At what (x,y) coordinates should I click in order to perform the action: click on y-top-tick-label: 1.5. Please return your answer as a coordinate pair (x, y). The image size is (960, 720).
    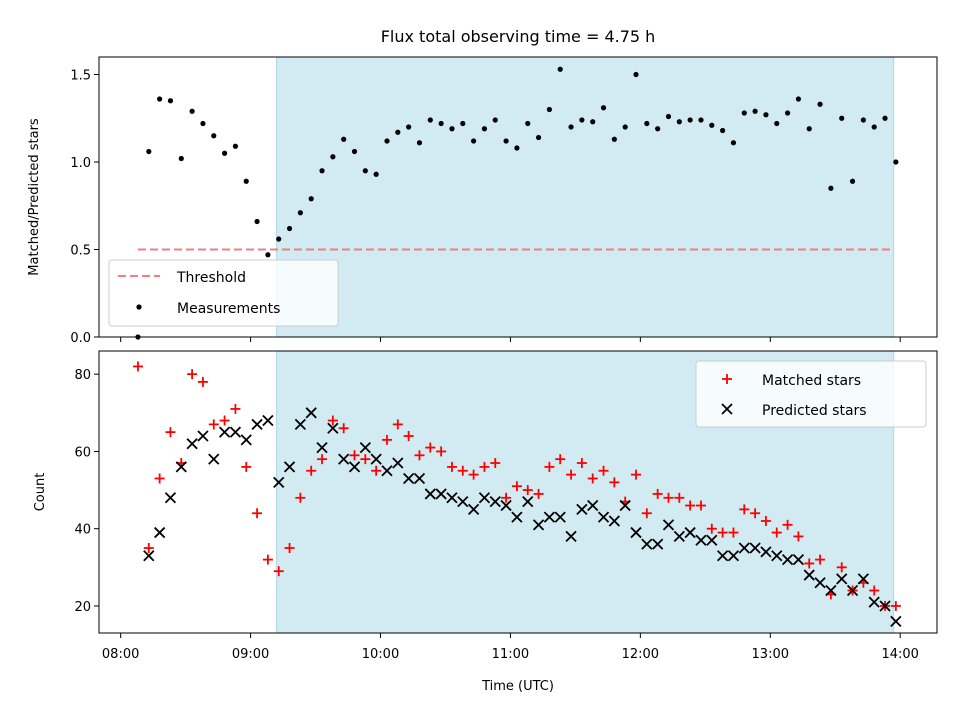
    Looking at the image, I should click on (80, 76).